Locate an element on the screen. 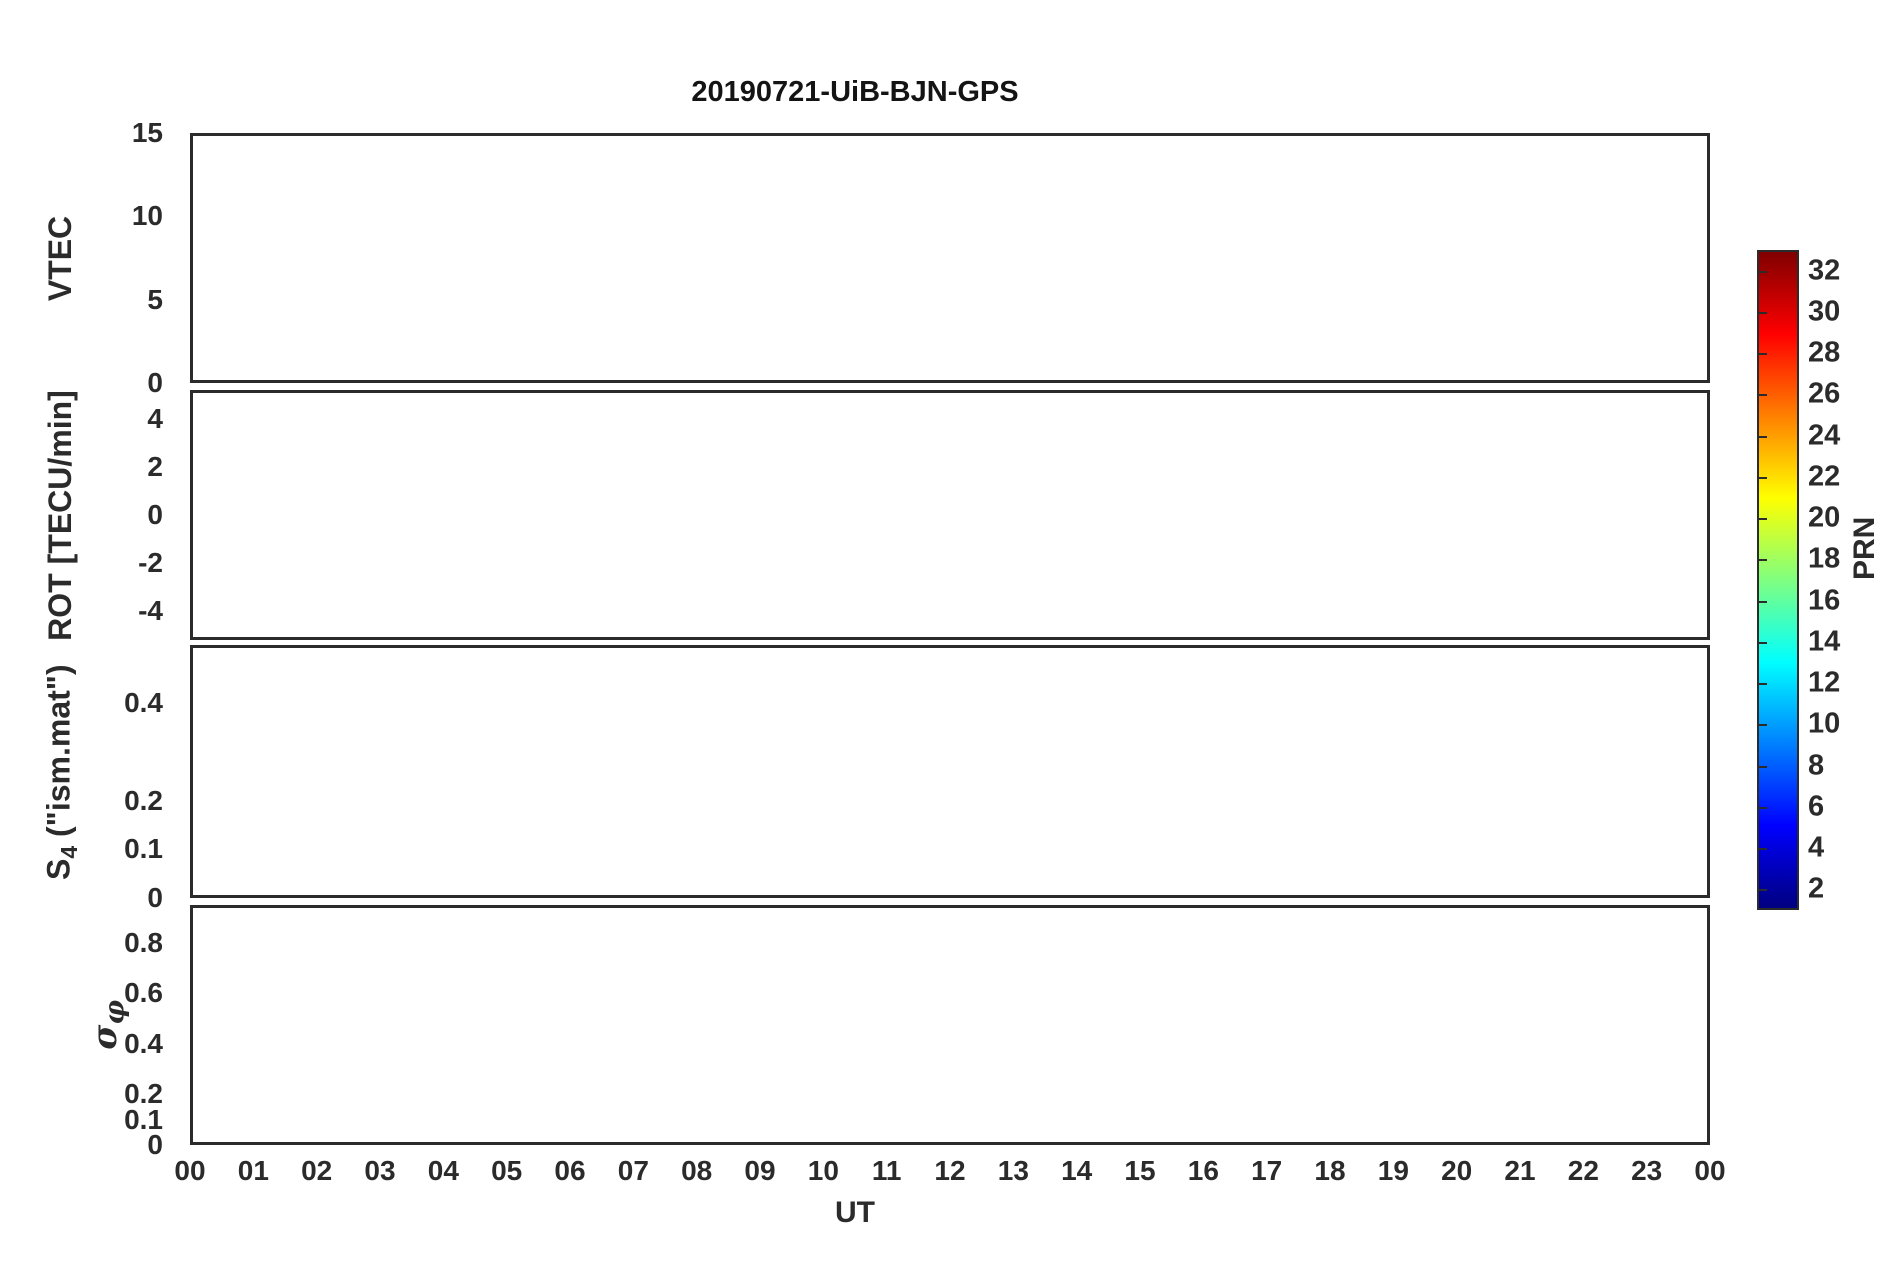 This screenshot has width=1902, height=1272. x-tick-label: 17 is located at coordinates (1267, 1170).